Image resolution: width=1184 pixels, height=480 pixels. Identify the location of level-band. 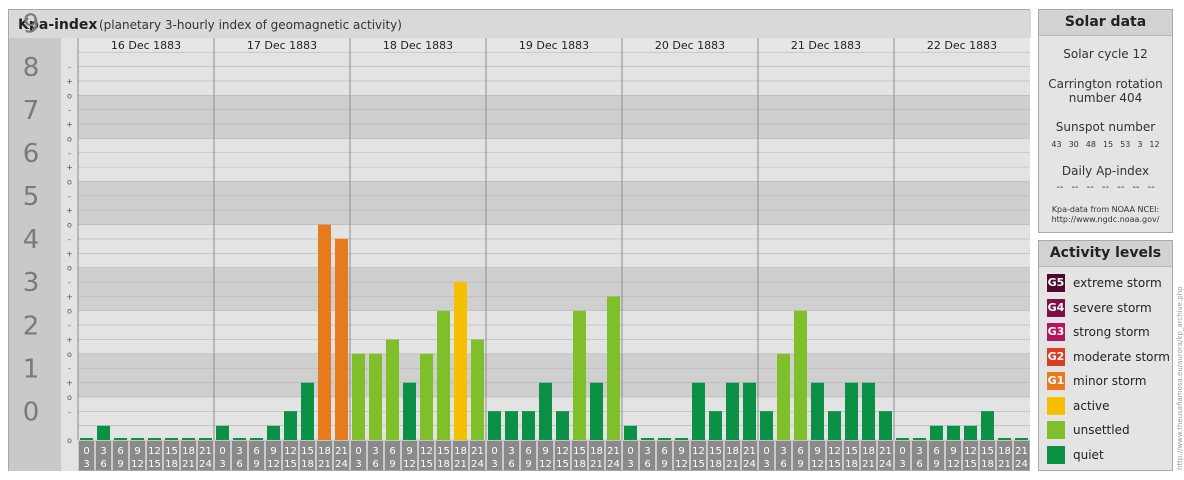
(554, 117).